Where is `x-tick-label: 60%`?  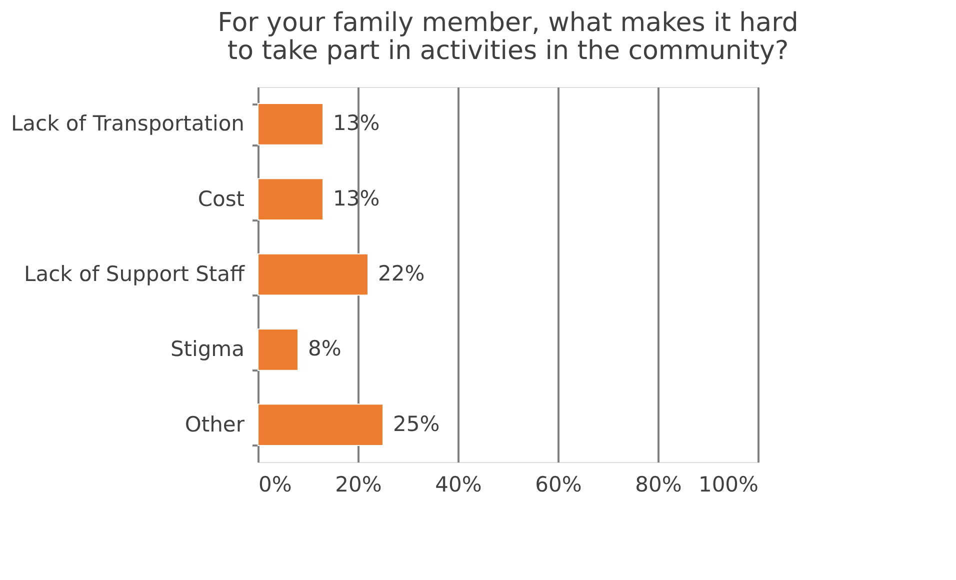
x-tick-label: 60% is located at coordinates (558, 484).